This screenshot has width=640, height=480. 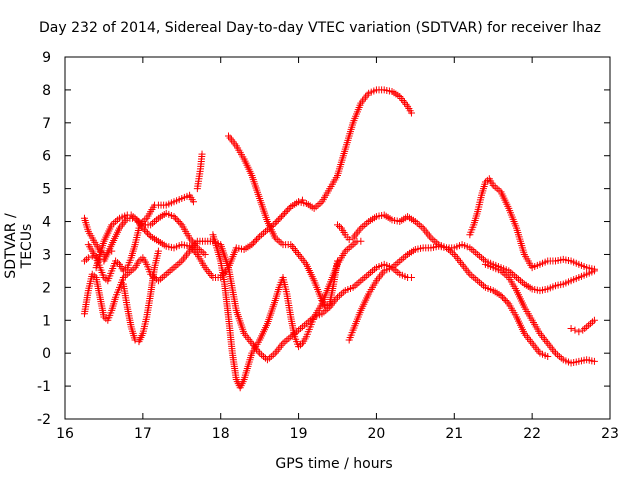 What do you see at coordinates (65, 434) in the screenshot?
I see `x-tick-label: 16` at bounding box center [65, 434].